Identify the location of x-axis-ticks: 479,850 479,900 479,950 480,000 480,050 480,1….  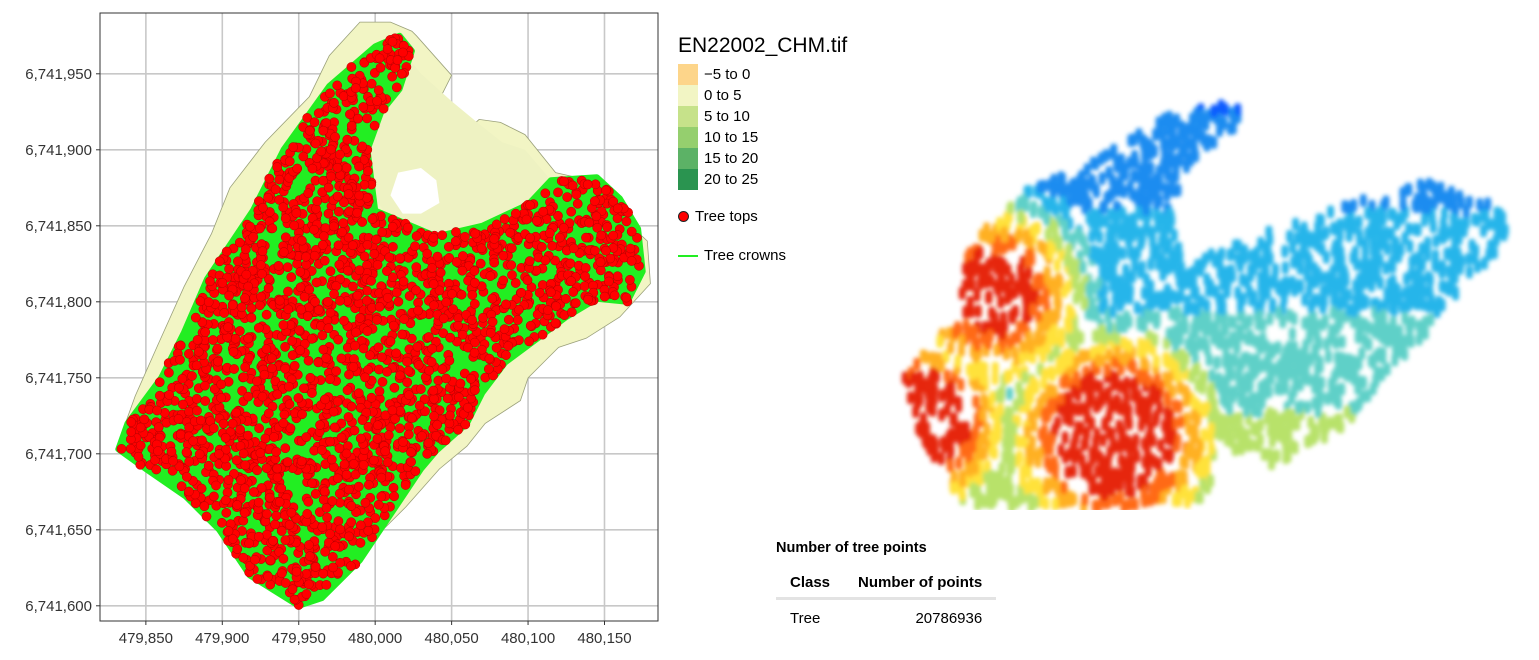
(375, 634).